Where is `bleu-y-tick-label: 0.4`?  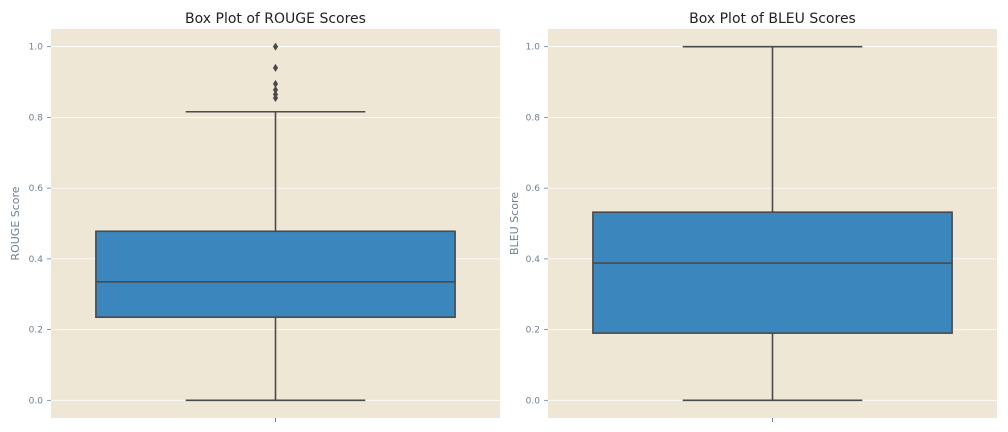
bleu-y-tick-label: 0.4 is located at coordinates (533, 260).